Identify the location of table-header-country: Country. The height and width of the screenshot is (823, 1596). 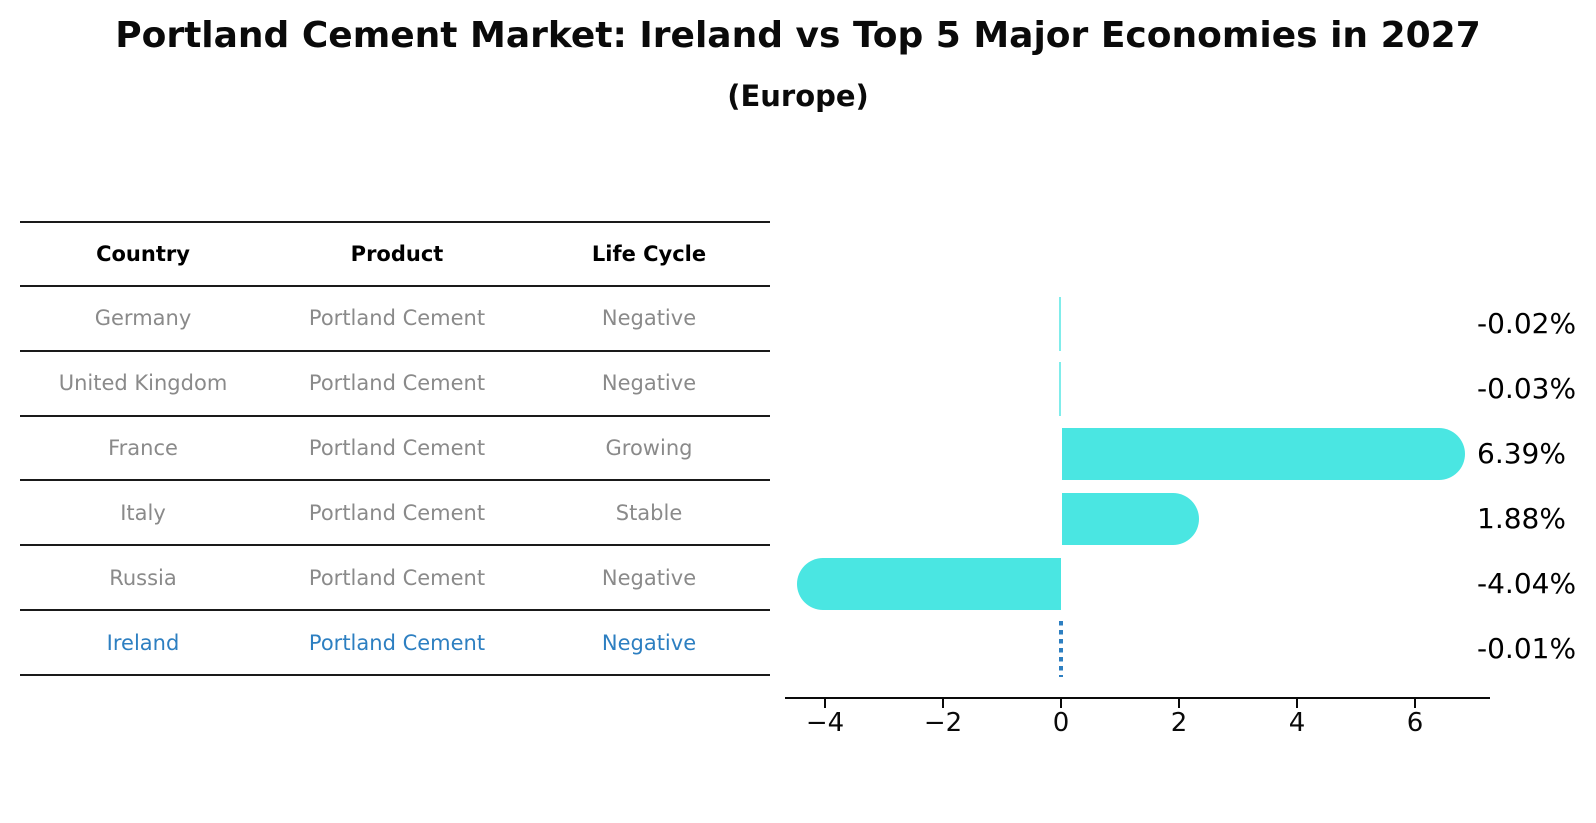
(143, 254).